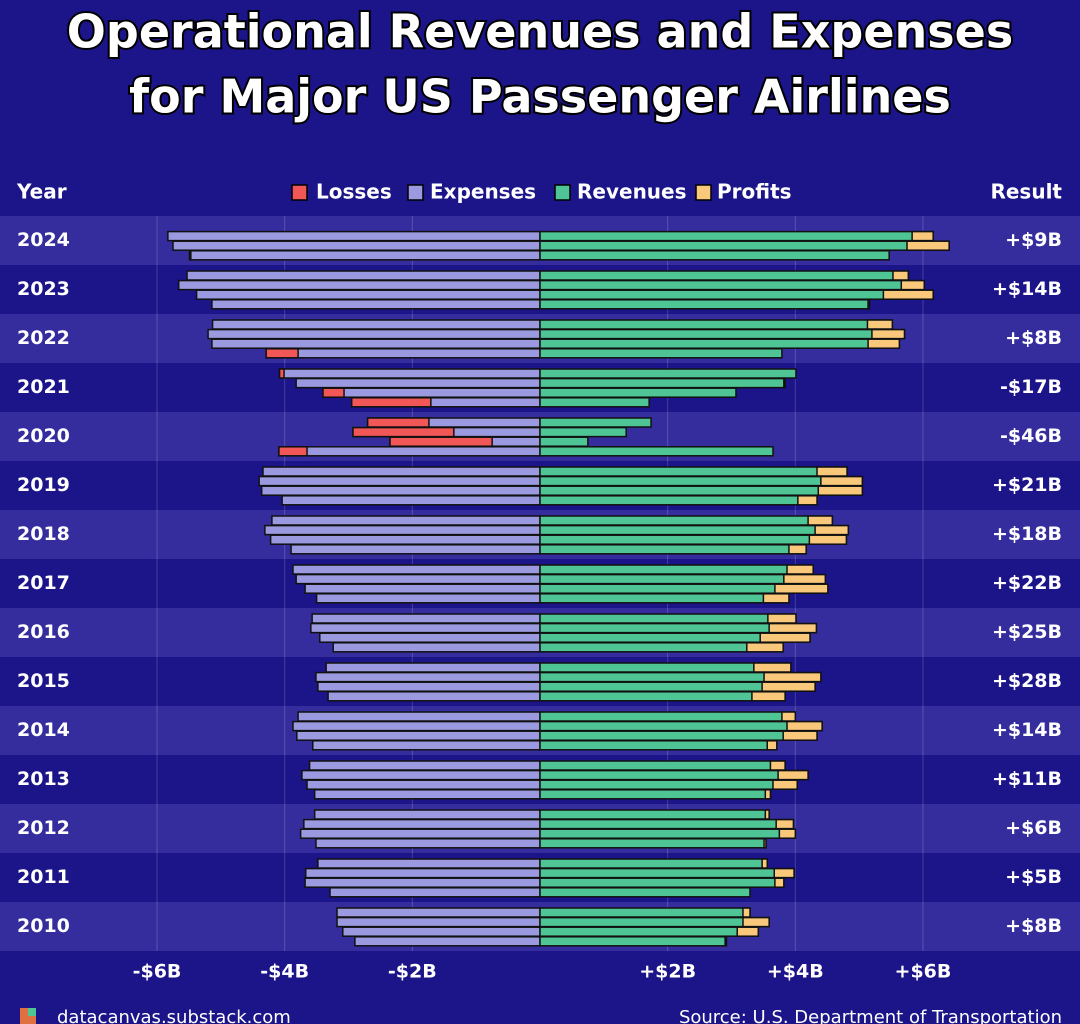  I want to click on result-label: +$8B, so click(1033, 926).